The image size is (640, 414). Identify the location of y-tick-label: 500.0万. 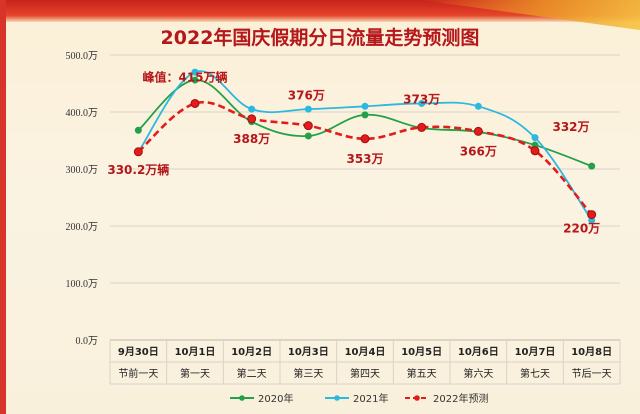
(82, 56).